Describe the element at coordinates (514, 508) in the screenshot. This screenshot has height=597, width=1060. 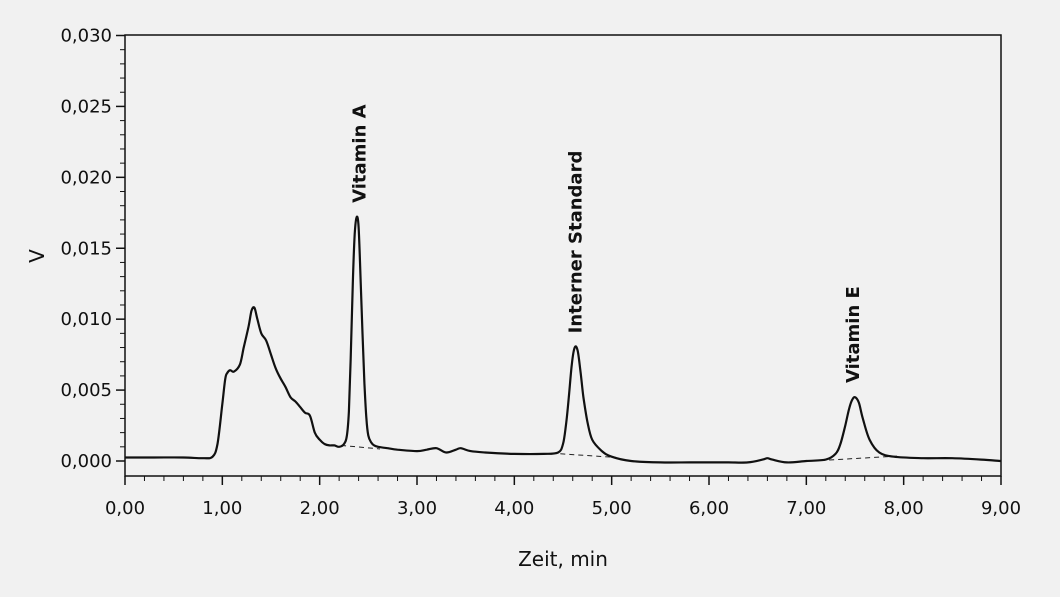
I see `x-tick-label: 4,00` at that location.